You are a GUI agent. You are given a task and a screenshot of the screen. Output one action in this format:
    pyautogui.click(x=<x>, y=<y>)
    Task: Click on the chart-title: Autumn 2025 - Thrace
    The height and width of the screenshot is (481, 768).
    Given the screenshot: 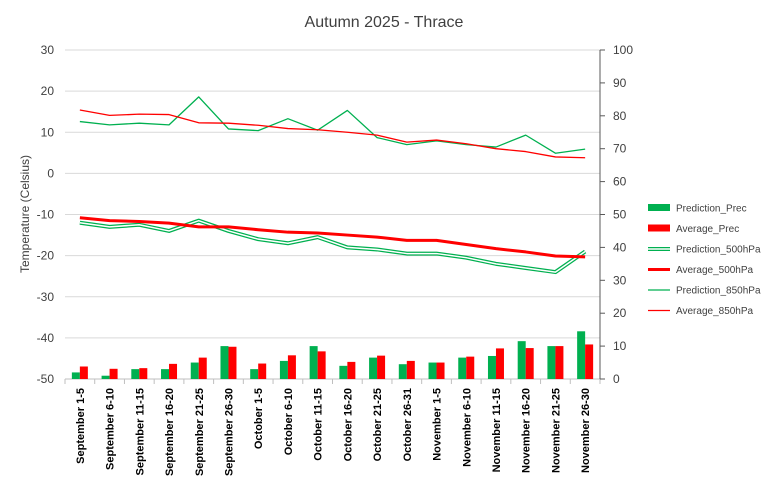 What is the action you would take?
    pyautogui.click(x=384, y=22)
    